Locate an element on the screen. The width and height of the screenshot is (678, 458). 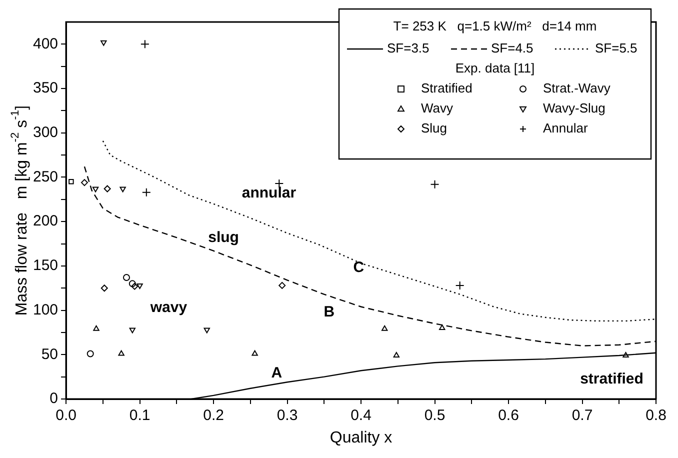
x-axis-title: Quality x is located at coordinates (361, 437).